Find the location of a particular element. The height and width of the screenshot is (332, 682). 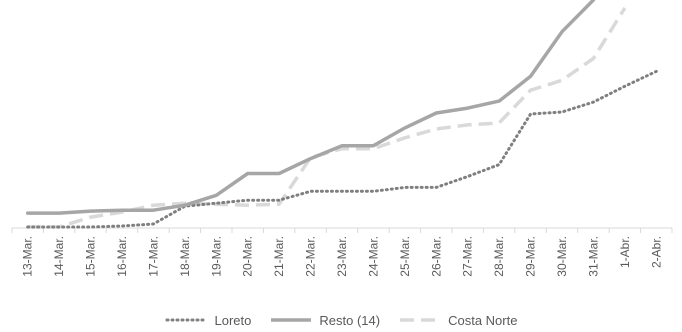

x-tick-label: 28-Mar. is located at coordinates (499, 256).